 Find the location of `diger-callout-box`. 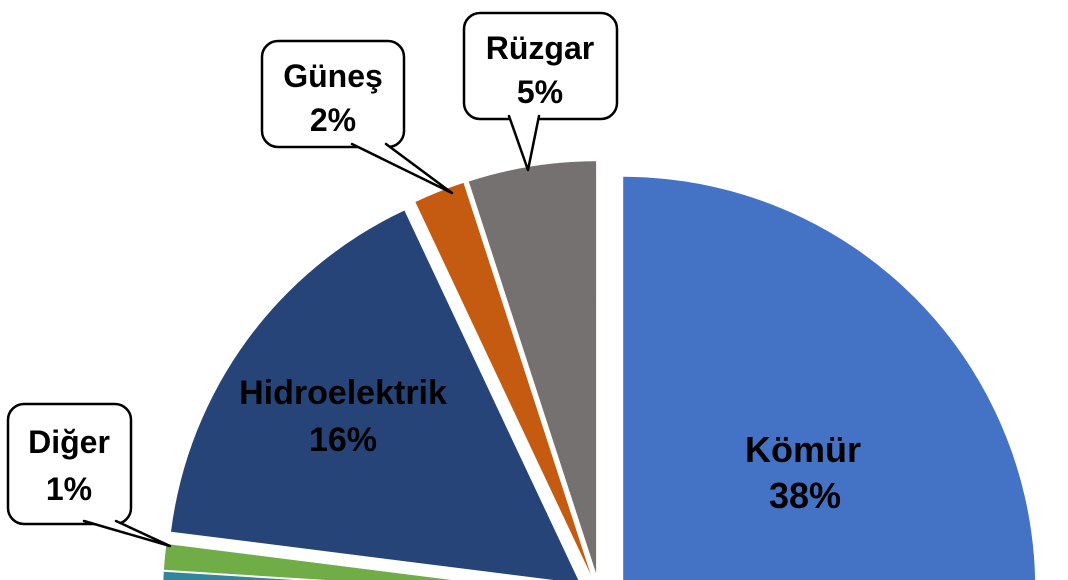

diger-callout-box is located at coordinates (69, 464).